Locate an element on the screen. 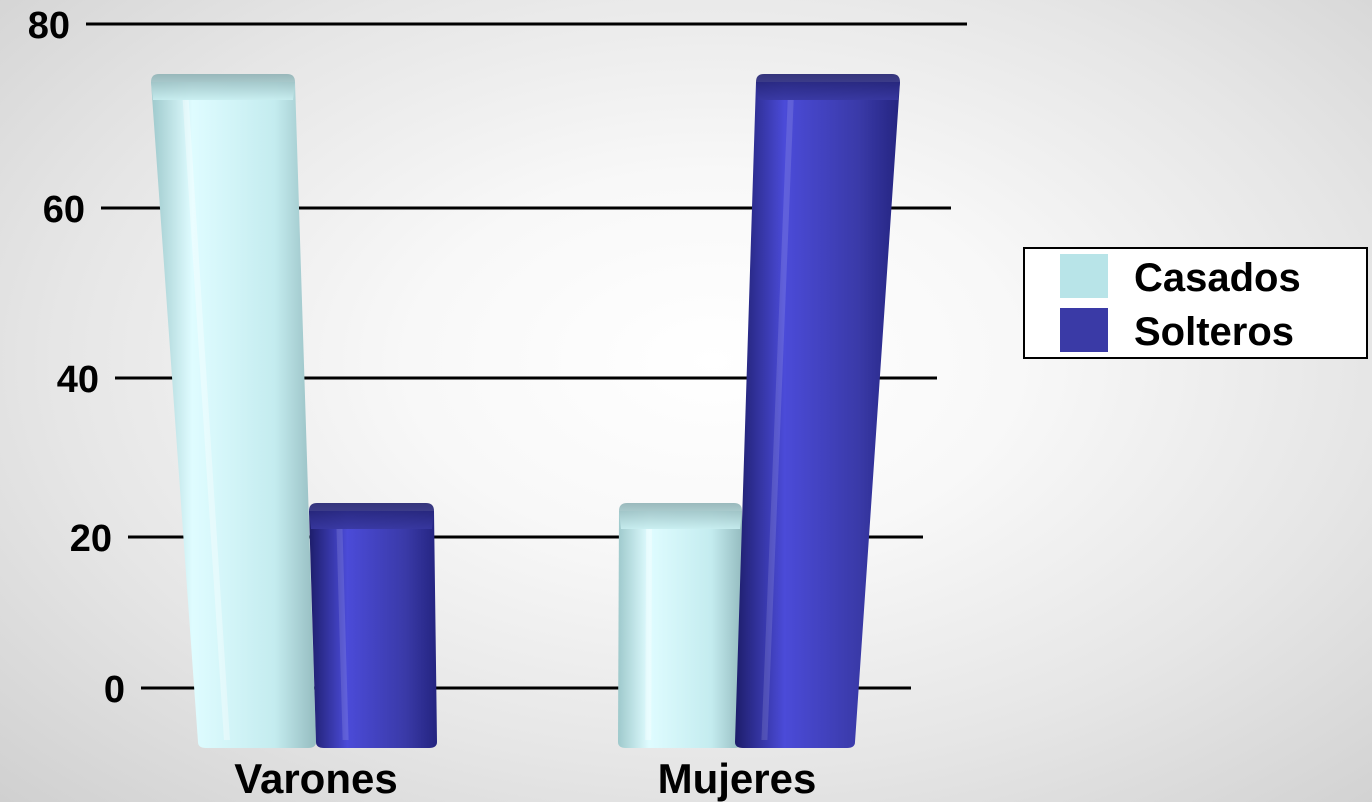 The width and height of the screenshot is (1372, 802). legend-swatch-solteros is located at coordinates (1084, 330).